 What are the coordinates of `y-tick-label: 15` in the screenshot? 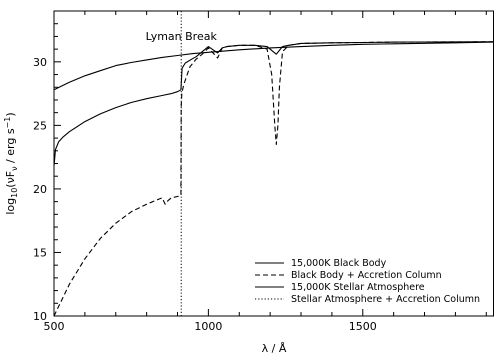 It's located at (40, 252).